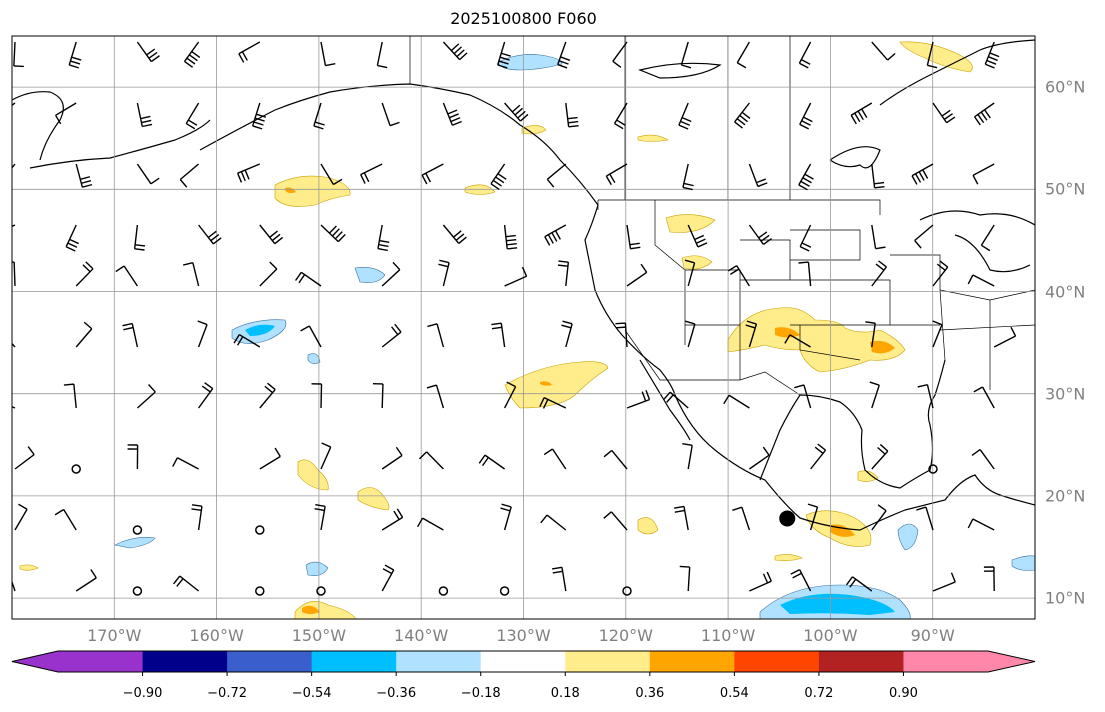 Image resolution: width=1105 pixels, height=712 pixels. What do you see at coordinates (625, 635) in the screenshot?
I see `longitude-label: 120°W` at bounding box center [625, 635].